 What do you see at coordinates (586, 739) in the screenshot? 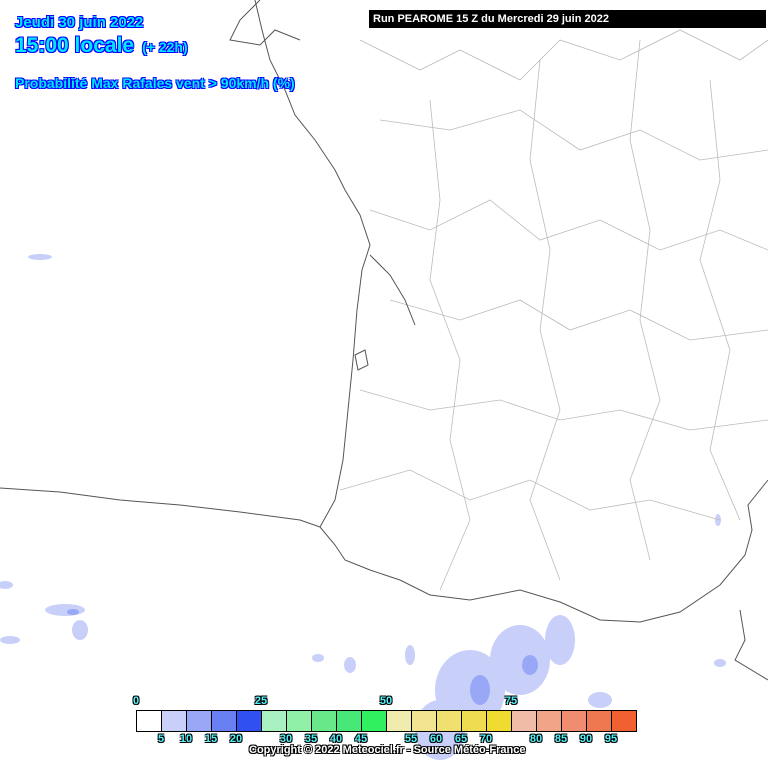
I see `legend-label-bottom: 90` at bounding box center [586, 739].